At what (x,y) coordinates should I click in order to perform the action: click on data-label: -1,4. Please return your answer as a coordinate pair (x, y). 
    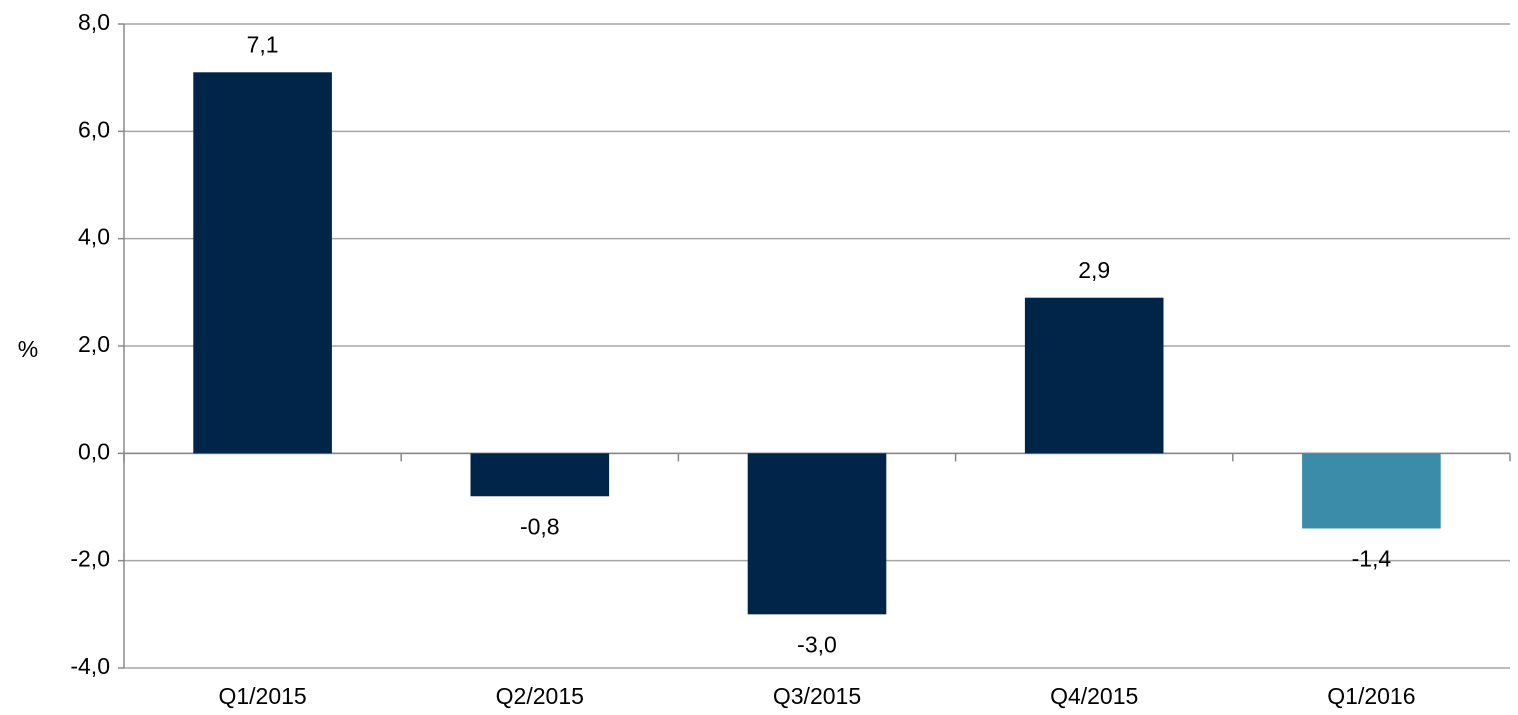
    Looking at the image, I should click on (1372, 559).